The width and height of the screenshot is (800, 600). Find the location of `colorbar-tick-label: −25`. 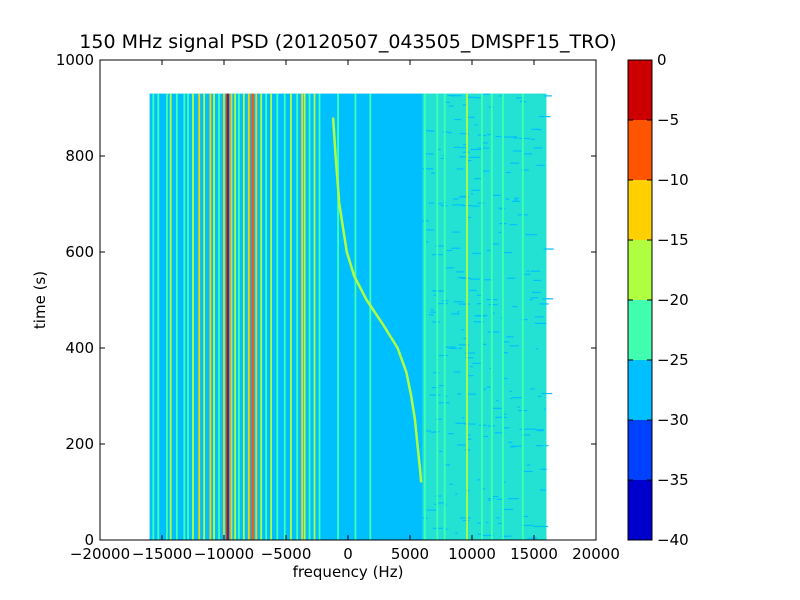

colorbar-tick-label: −25 is located at coordinates (673, 360).